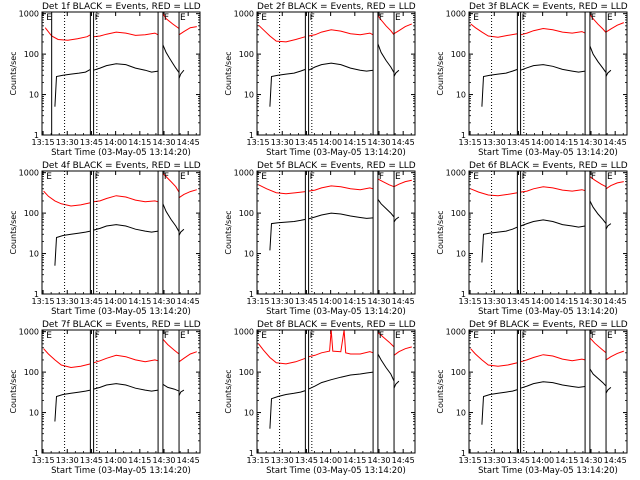 This screenshot has height=480, width=640. What do you see at coordinates (121, 7) in the screenshot?
I see `panel-title: Det 1f BLACK = Events, RED = LLD` at bounding box center [121, 7].